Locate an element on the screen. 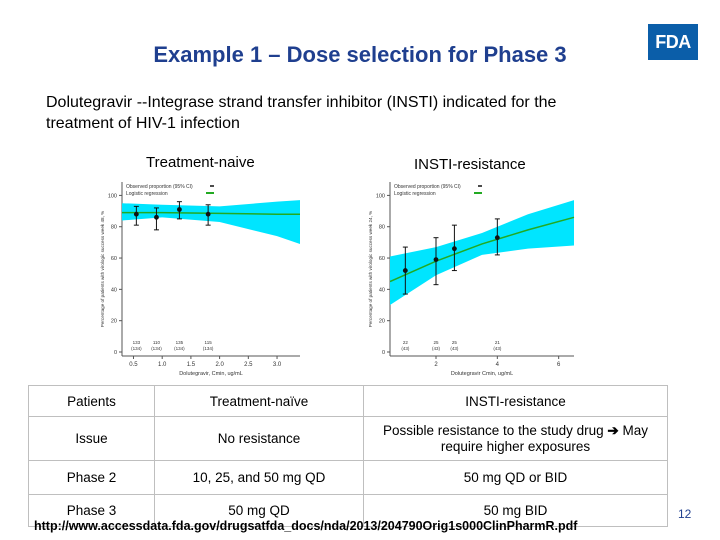 Image resolution: width=720 pixels, height=540 pixels. issue-resist-result: May require higher exposures is located at coordinates (544, 438).